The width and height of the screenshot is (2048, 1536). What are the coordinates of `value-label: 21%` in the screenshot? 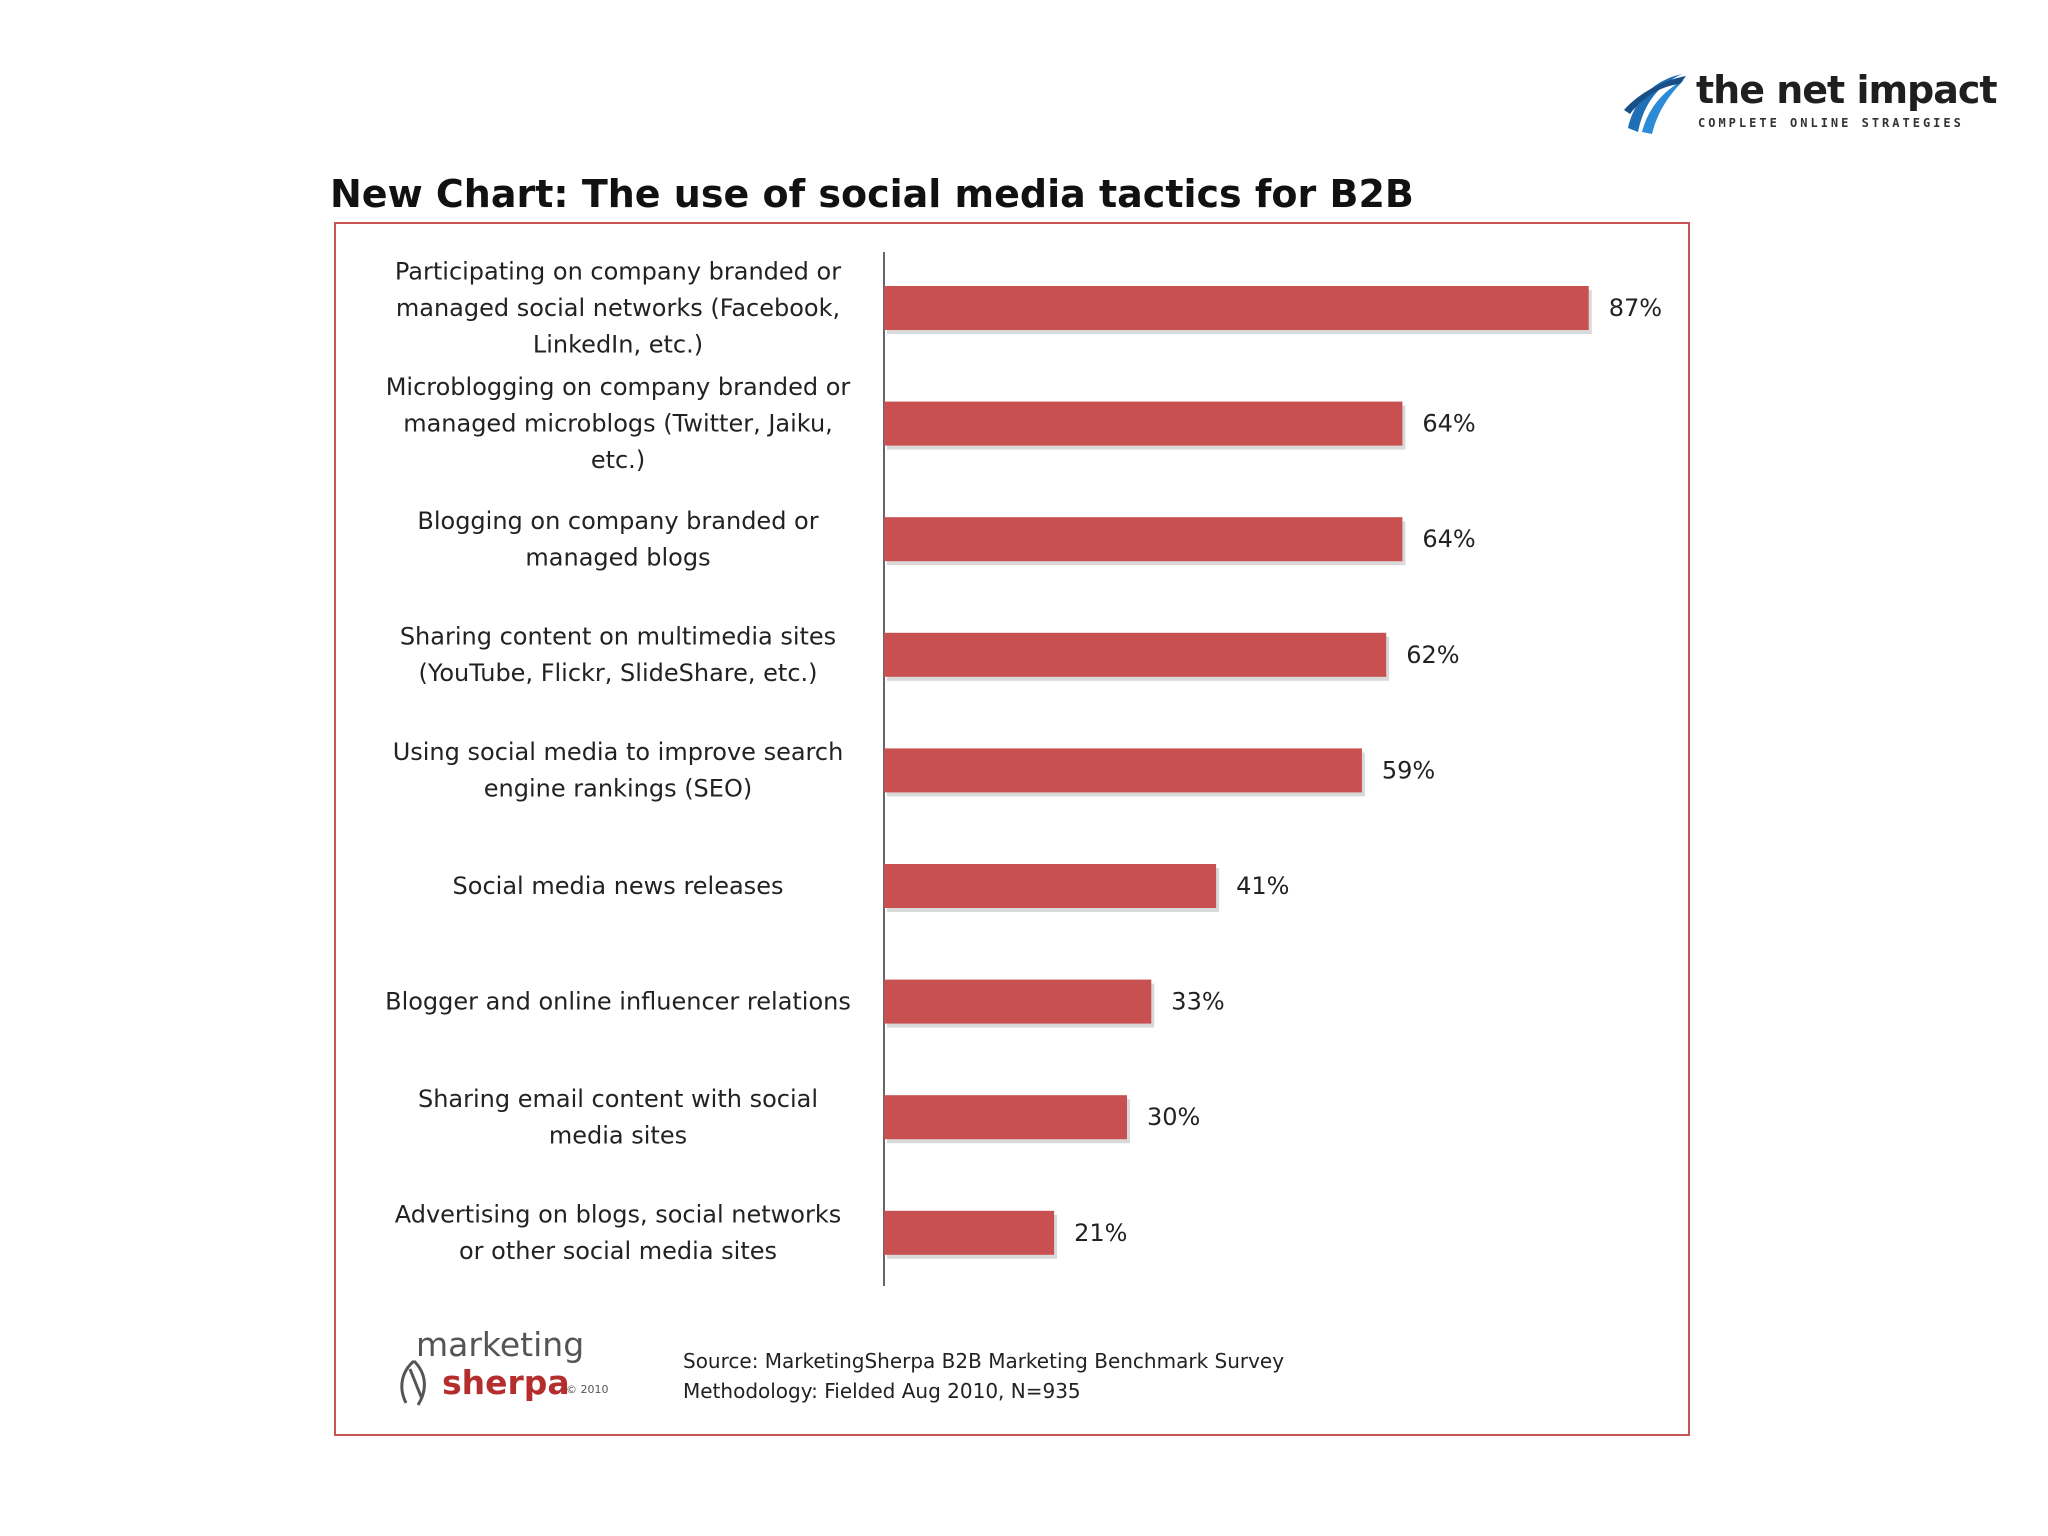 It's located at (1100, 1233).